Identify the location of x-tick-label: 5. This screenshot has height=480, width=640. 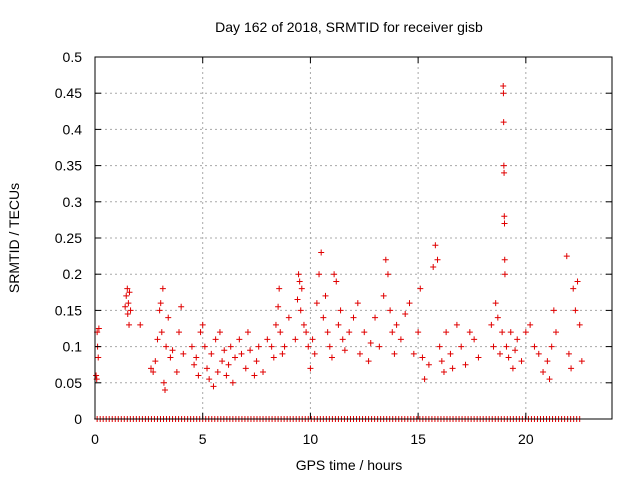
(203, 439).